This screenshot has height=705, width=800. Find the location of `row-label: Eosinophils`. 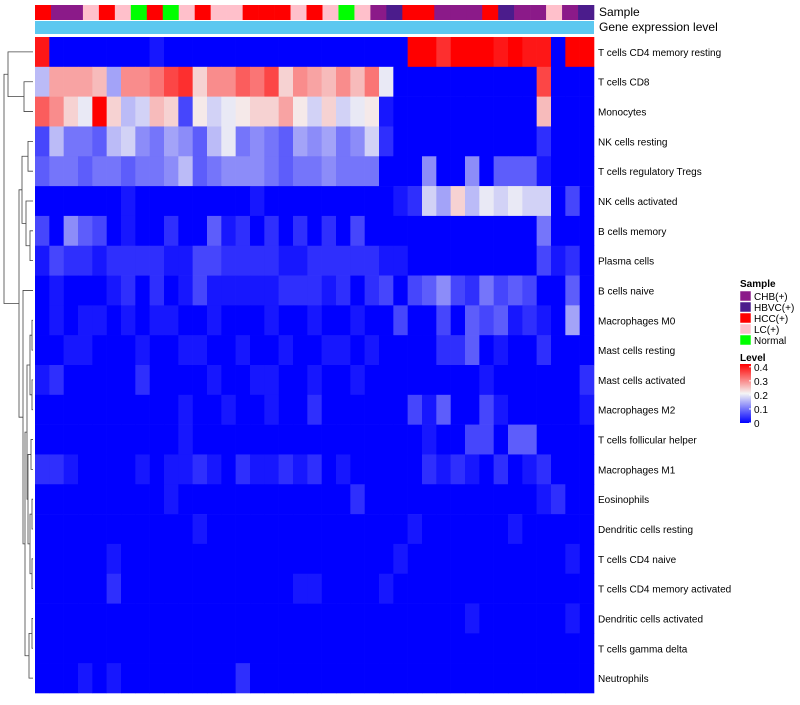

row-label: Eosinophils is located at coordinates (623, 500).